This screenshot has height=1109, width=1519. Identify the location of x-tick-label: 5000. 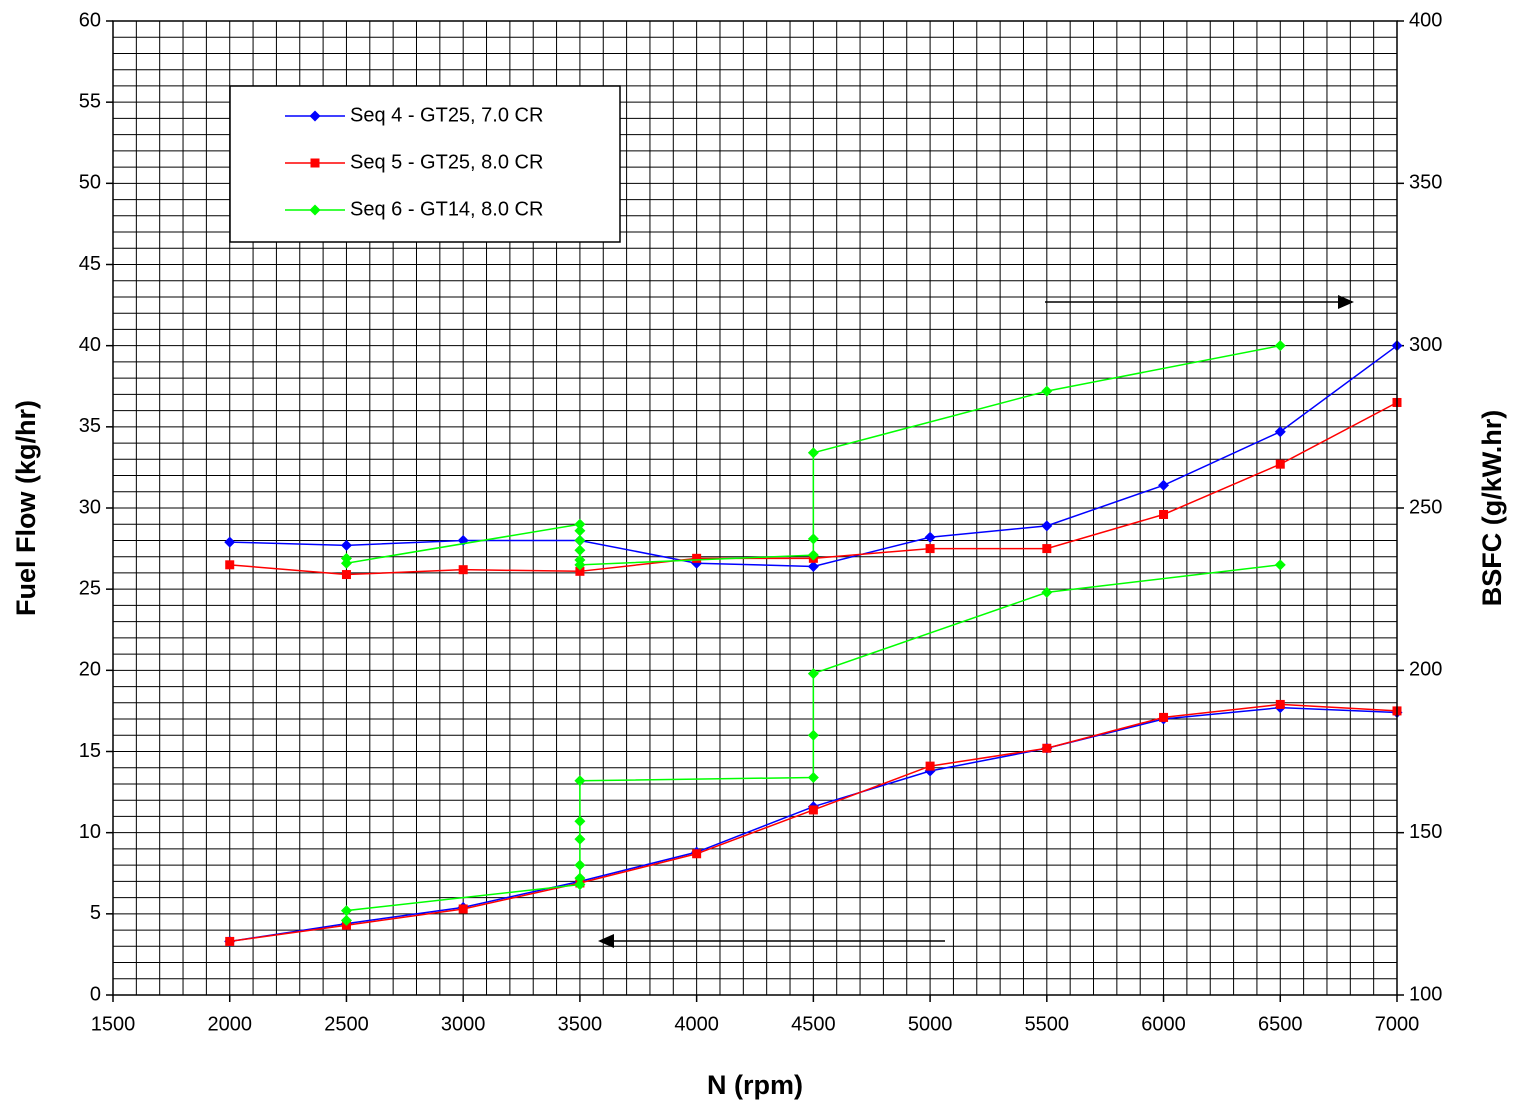
(930, 1024).